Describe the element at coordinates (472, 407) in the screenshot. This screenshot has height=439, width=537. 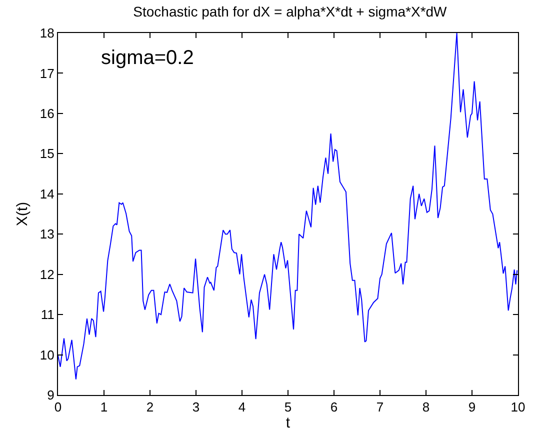
I see `x-tick-label: 9` at that location.